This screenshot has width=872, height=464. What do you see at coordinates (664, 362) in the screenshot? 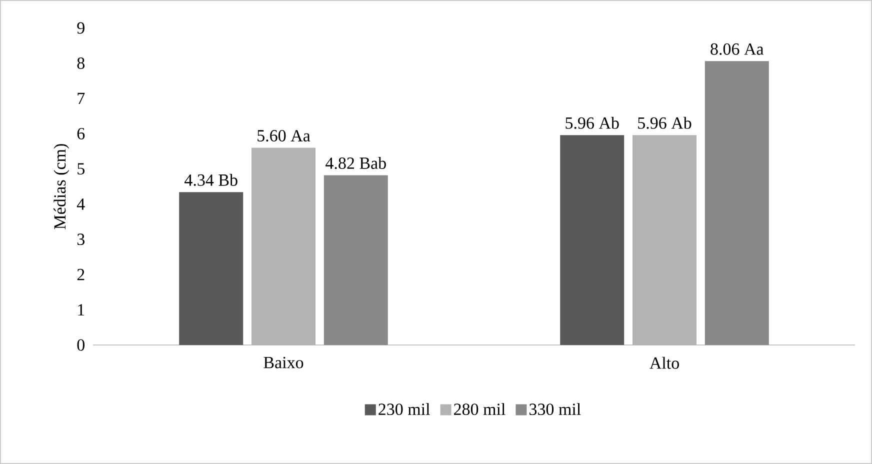
I see `x-tick-label: Alto` at bounding box center [664, 362].